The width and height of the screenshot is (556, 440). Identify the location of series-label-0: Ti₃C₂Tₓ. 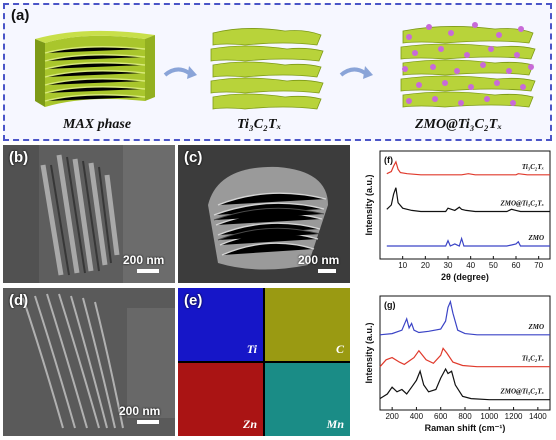
(533, 167).